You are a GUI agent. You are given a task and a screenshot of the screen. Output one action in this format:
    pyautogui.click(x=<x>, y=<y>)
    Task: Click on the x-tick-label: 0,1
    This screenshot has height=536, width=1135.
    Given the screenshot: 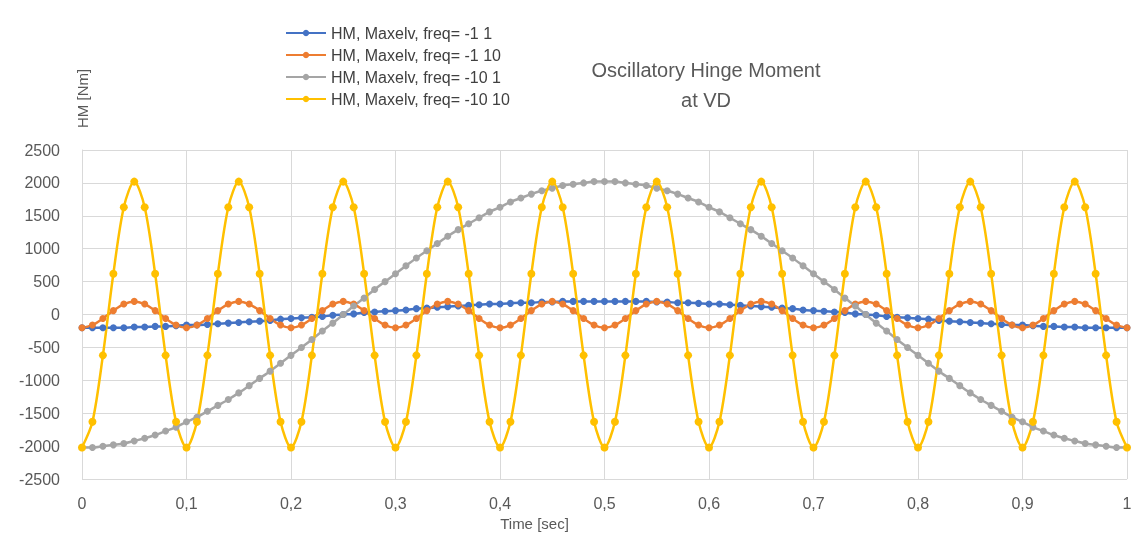 What is the action you would take?
    pyautogui.click(x=186, y=503)
    